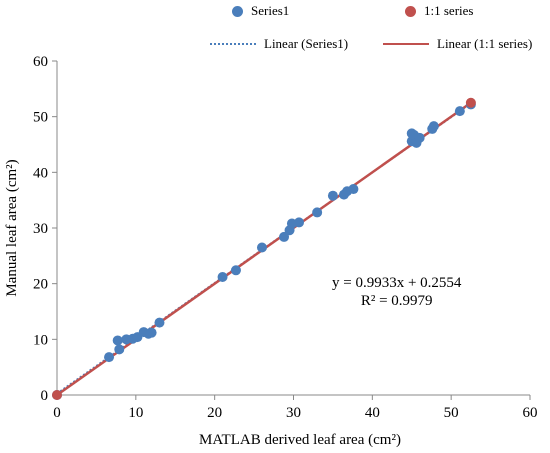  I want to click on x-tick-label: 60, so click(530, 413).